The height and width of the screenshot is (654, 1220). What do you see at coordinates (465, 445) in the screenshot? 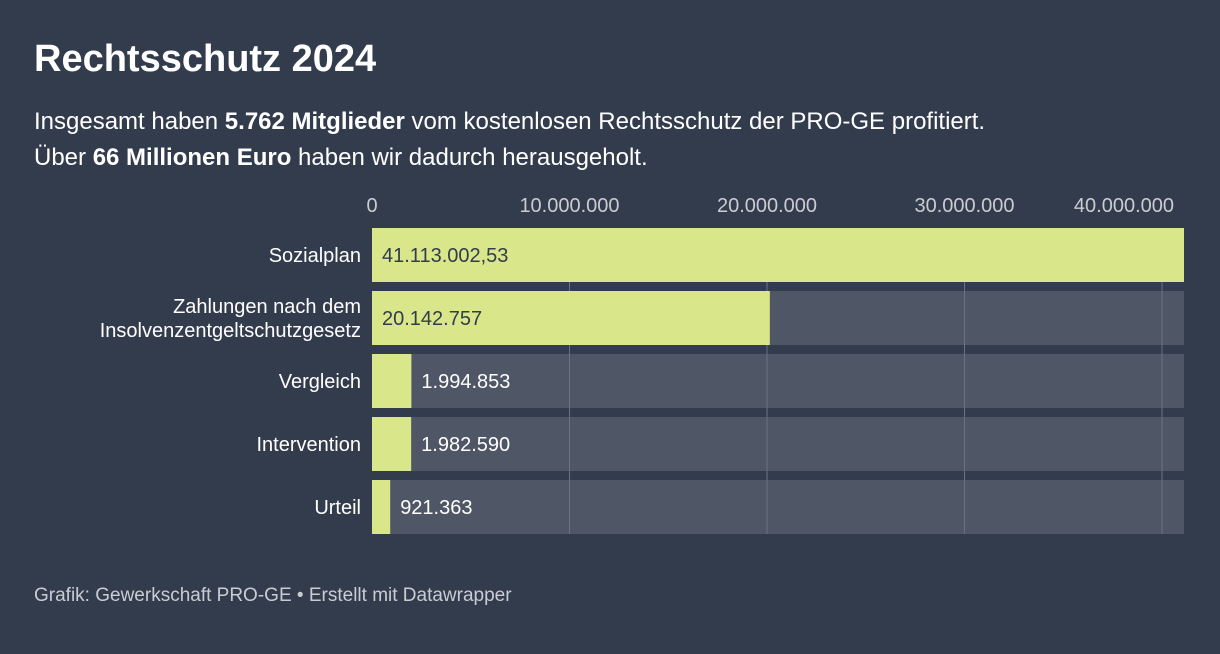
I see `bar-value-label: 1.982.590` at bounding box center [465, 445].